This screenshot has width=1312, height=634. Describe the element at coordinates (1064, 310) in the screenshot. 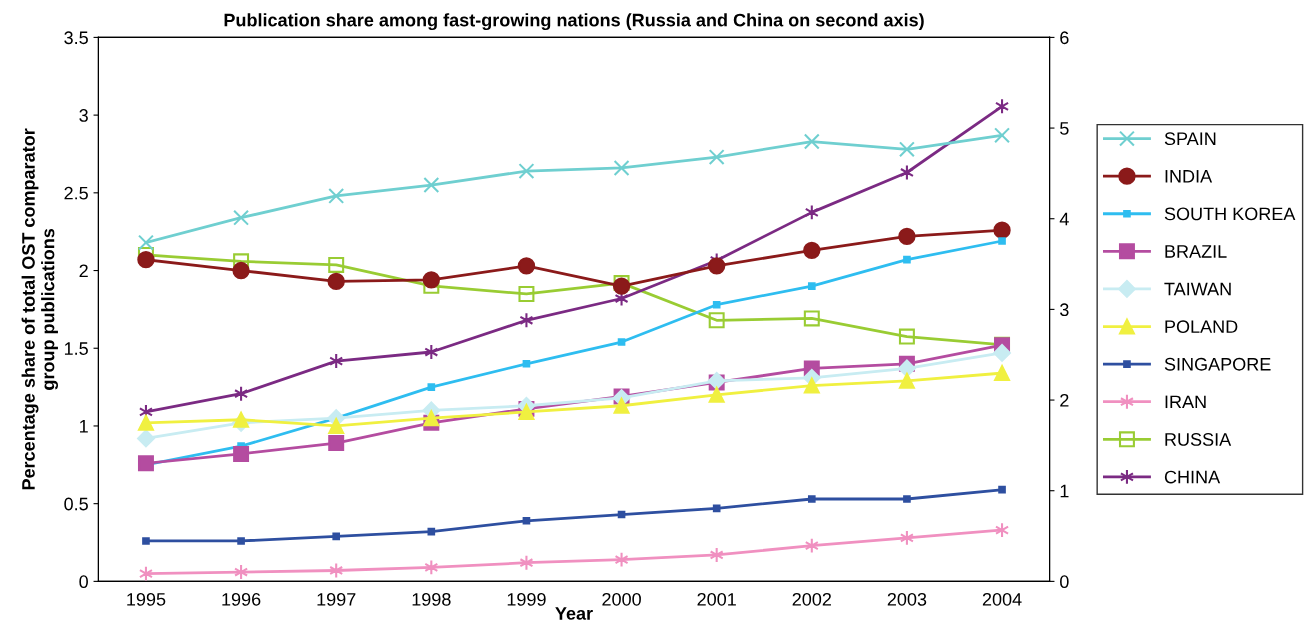

I see `y2-tick-label: 3` at that location.